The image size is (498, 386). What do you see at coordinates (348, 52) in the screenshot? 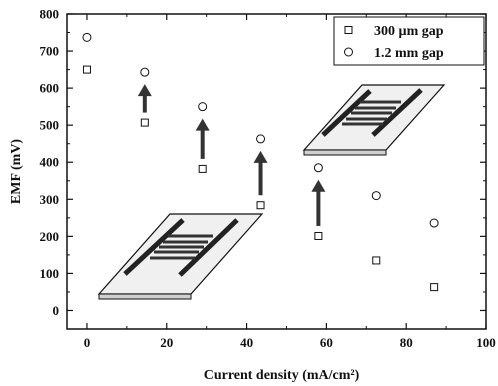
I see `legend-marker-circle` at bounding box center [348, 52].